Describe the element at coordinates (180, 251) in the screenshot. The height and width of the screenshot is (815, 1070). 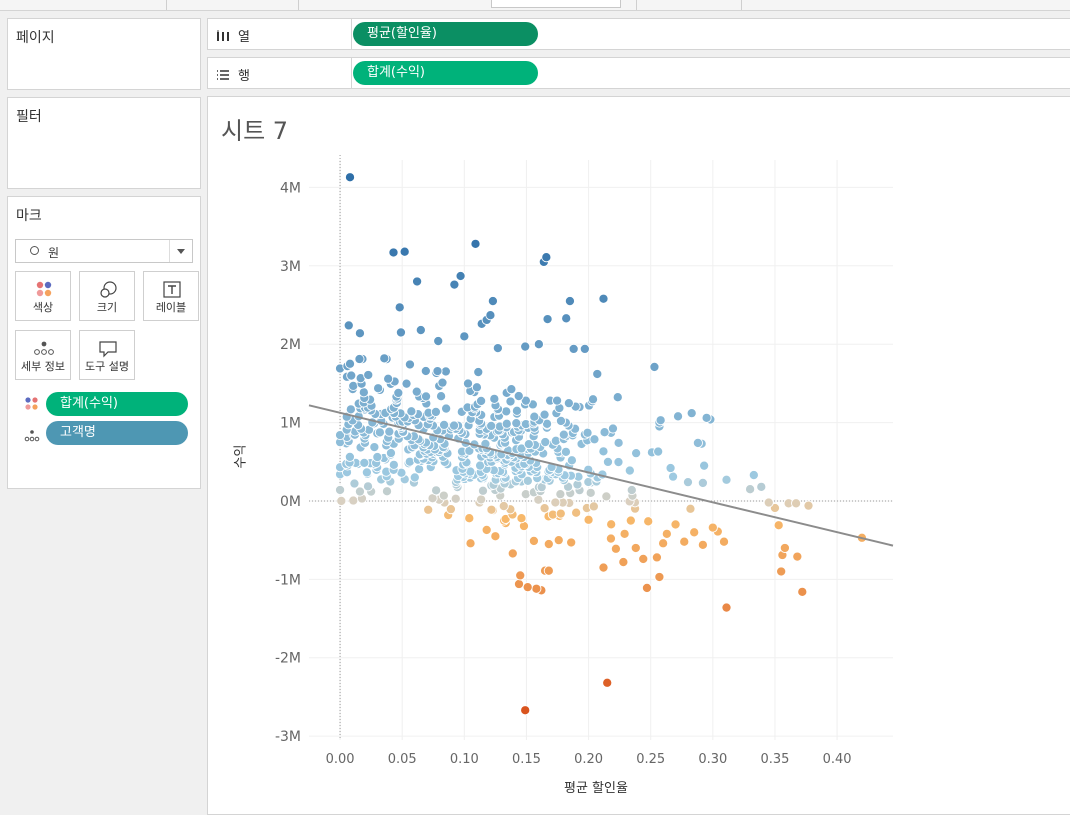
I see `chevron-down-icon` at that location.